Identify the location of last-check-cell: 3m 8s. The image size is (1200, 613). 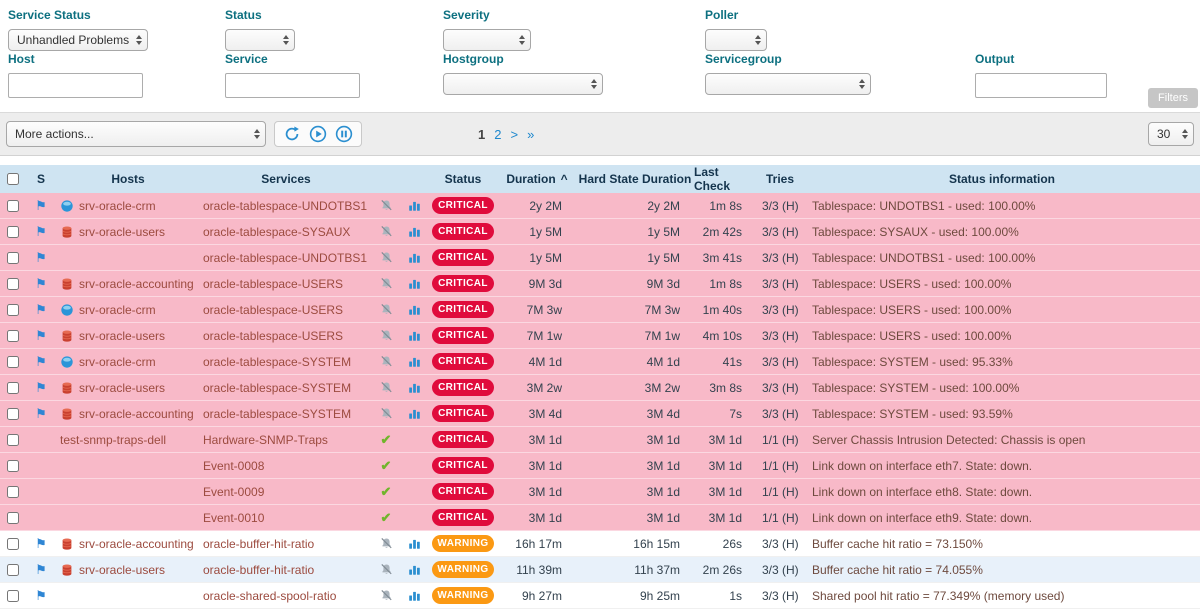
(725, 387).